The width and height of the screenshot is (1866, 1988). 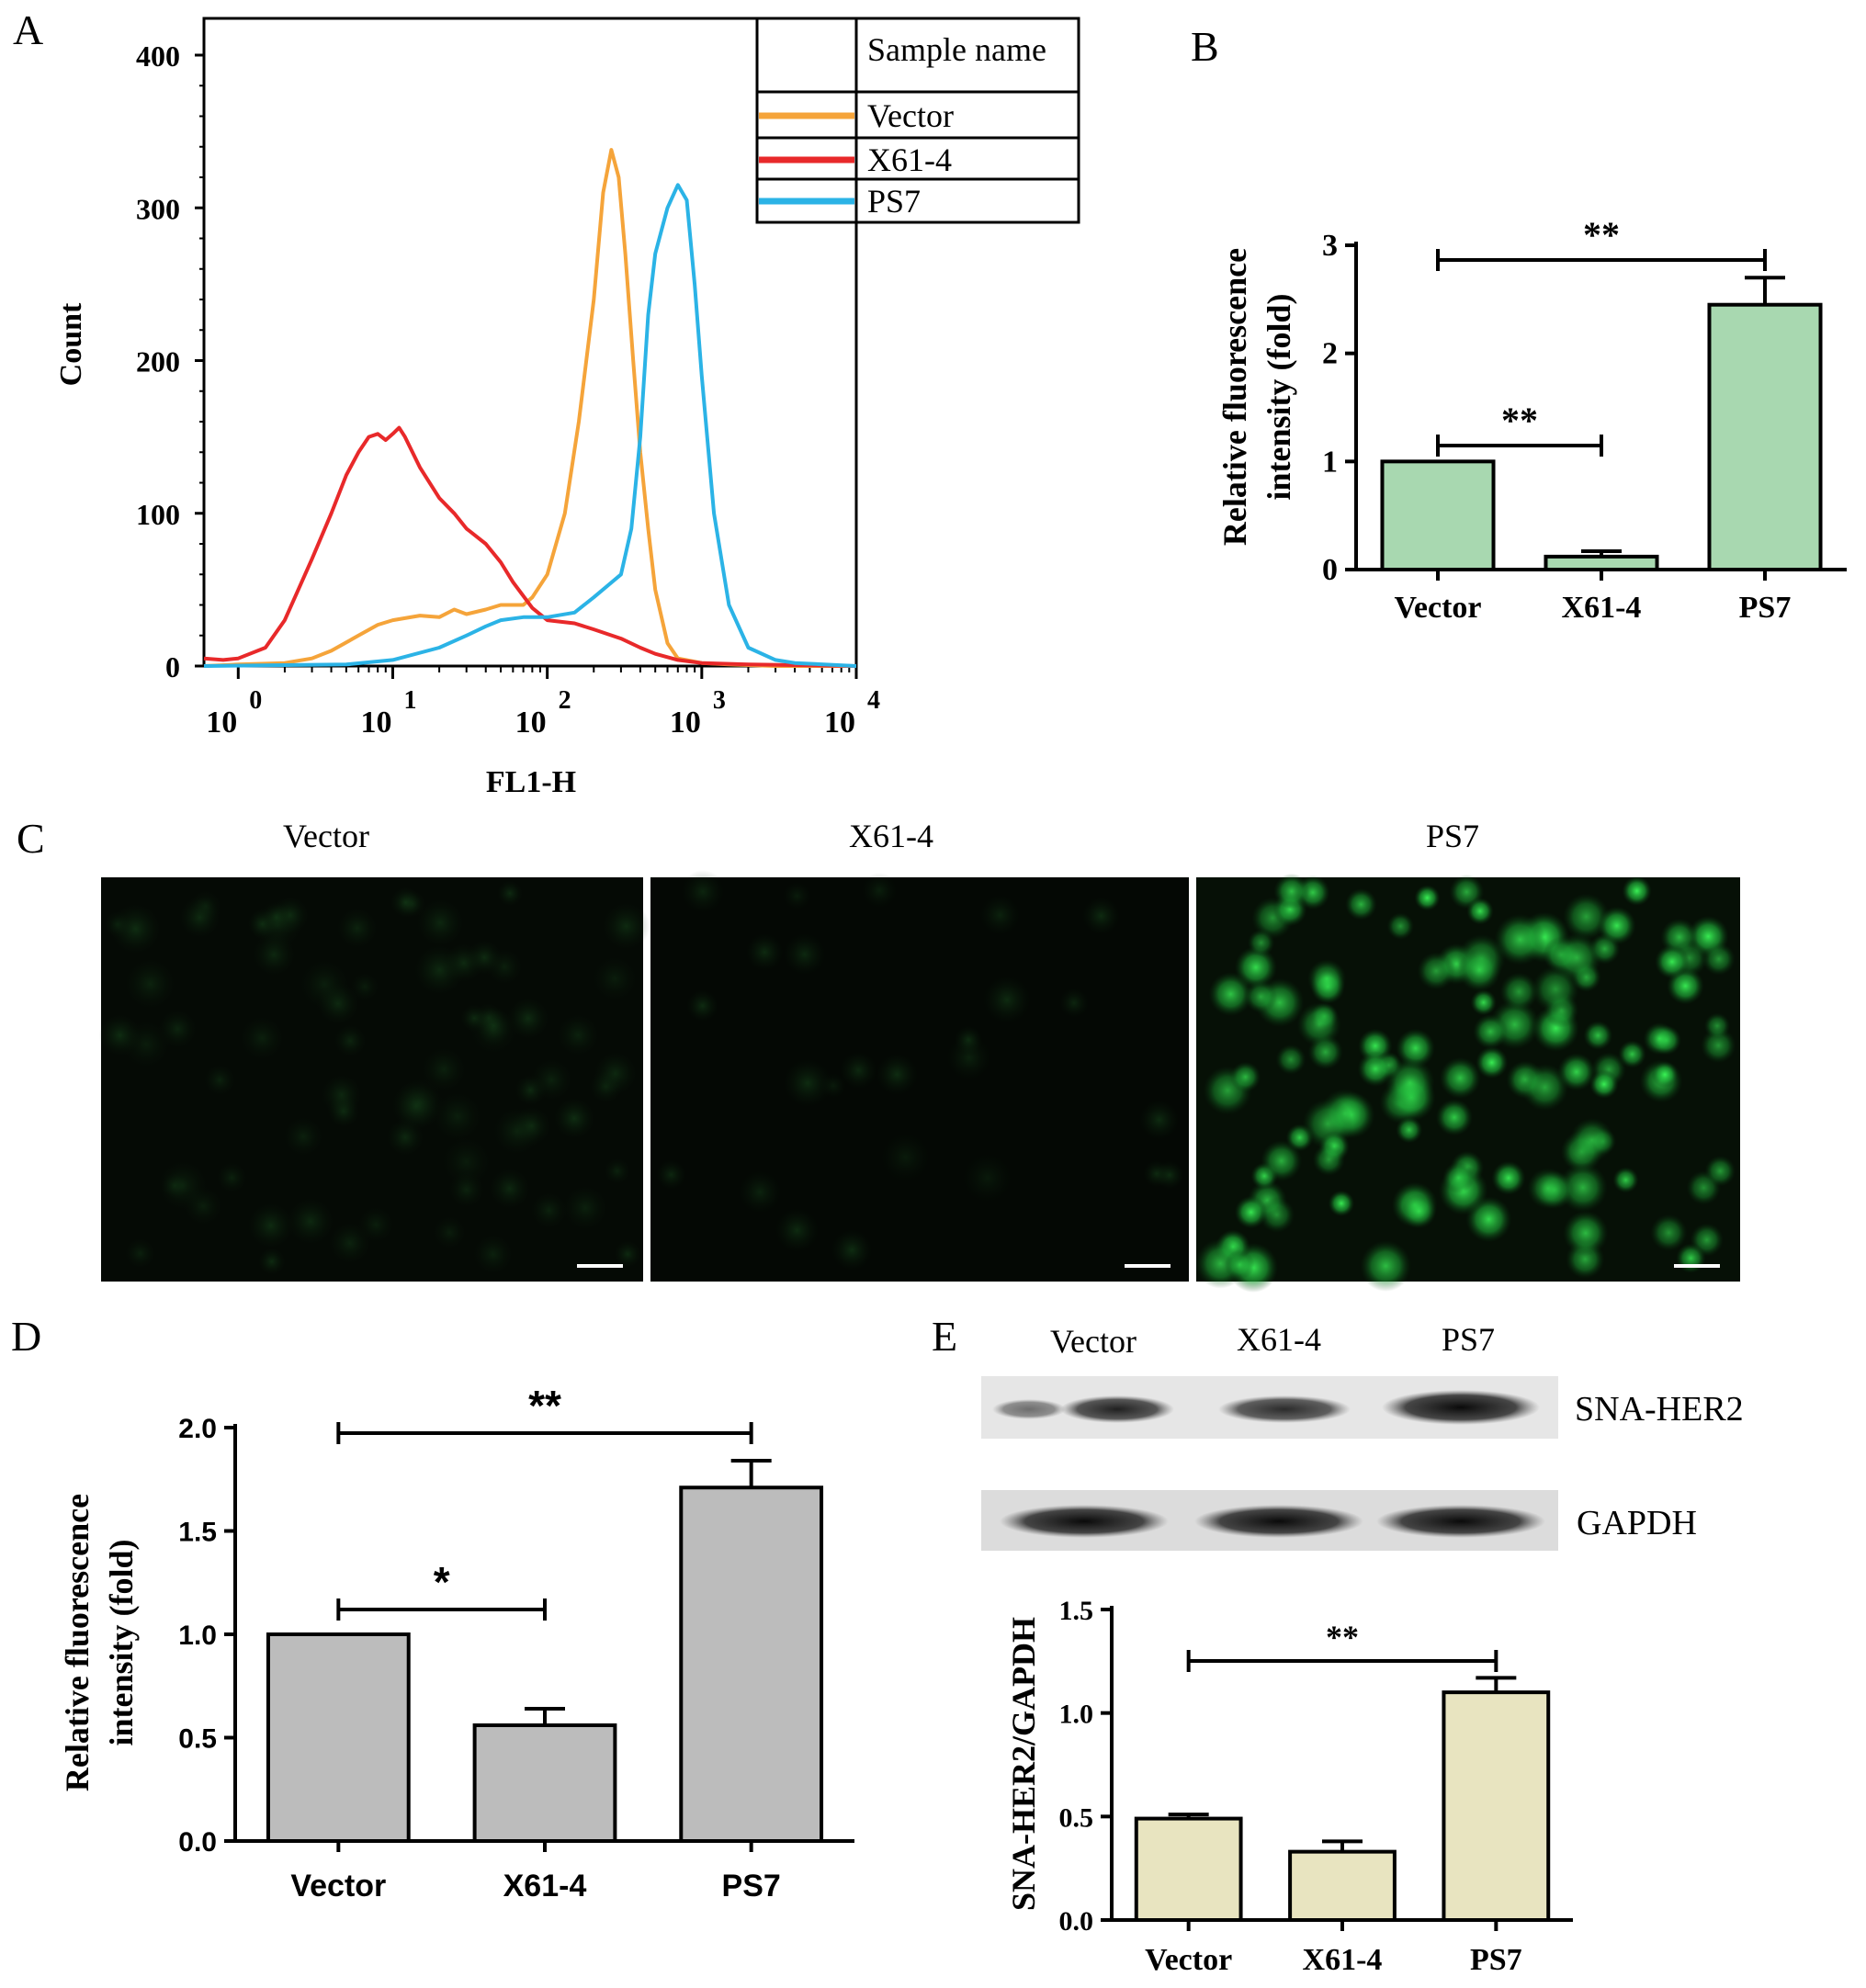 I want to click on x-tick-exponent: 4, so click(x=873, y=700).